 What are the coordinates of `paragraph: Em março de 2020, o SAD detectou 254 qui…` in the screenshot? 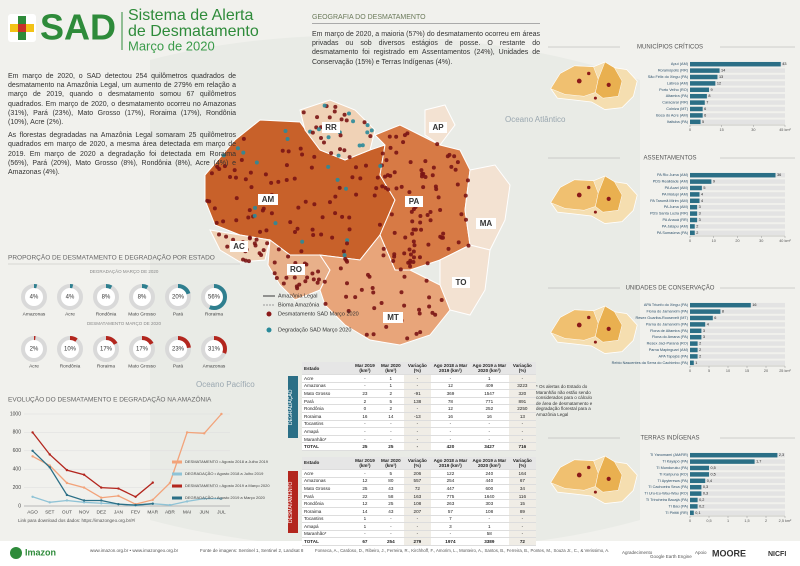 It's located at (122, 100).